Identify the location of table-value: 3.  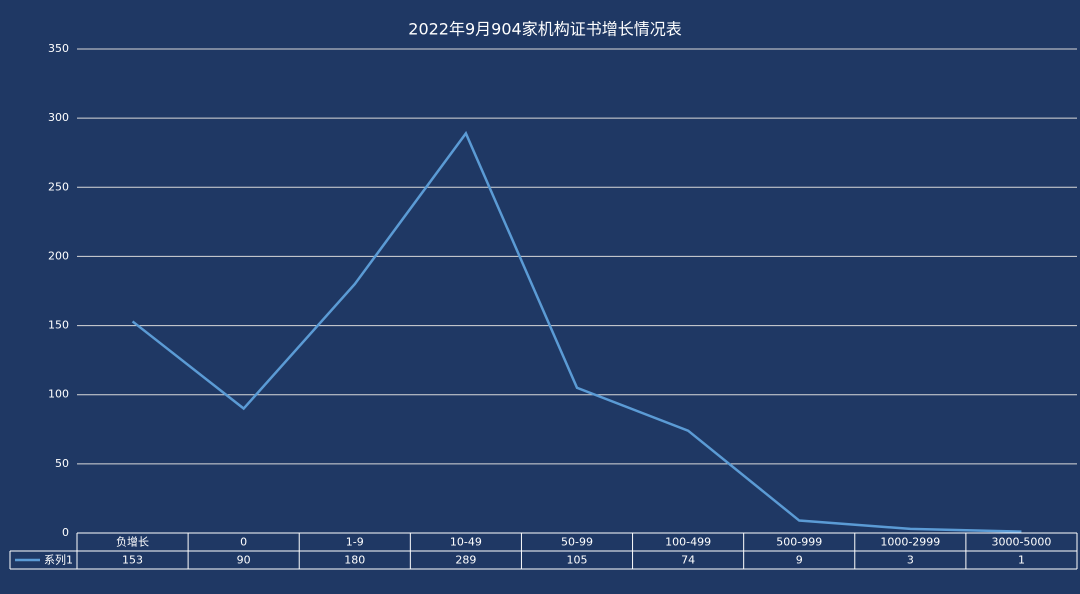
(910, 560).